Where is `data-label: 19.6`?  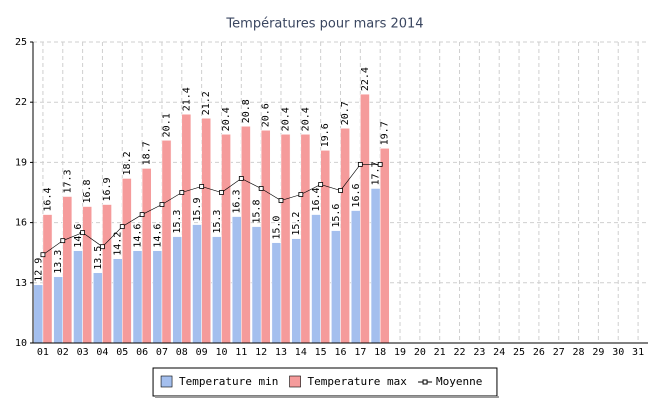 data-label: 19.6 is located at coordinates (325, 135).